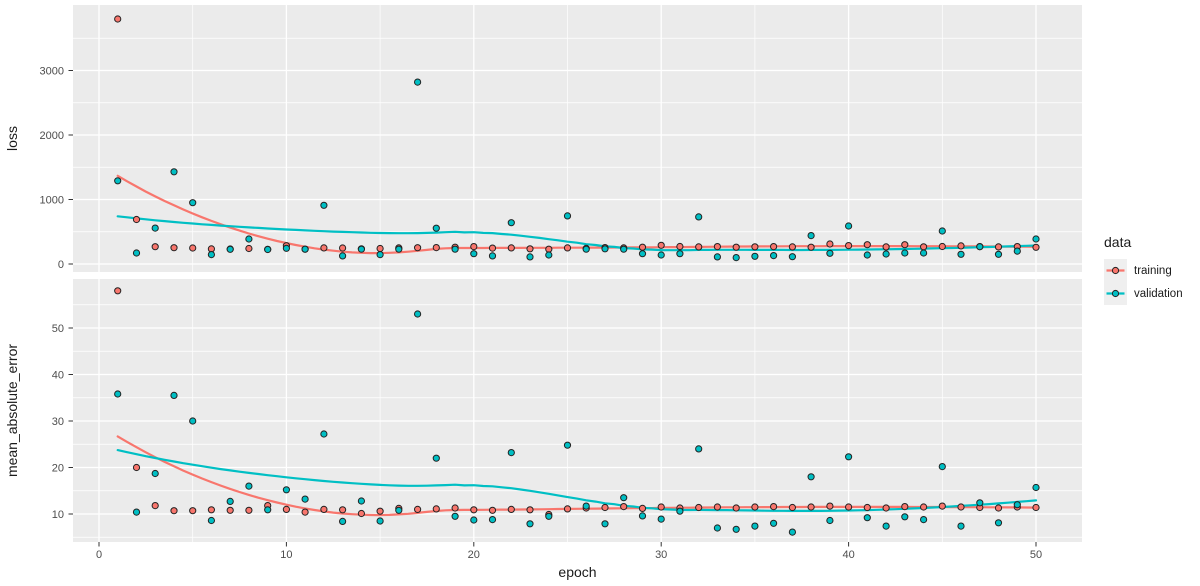 The height and width of the screenshot is (586, 1200). I want to click on legend-key-validation-icon, so click(1115, 293).